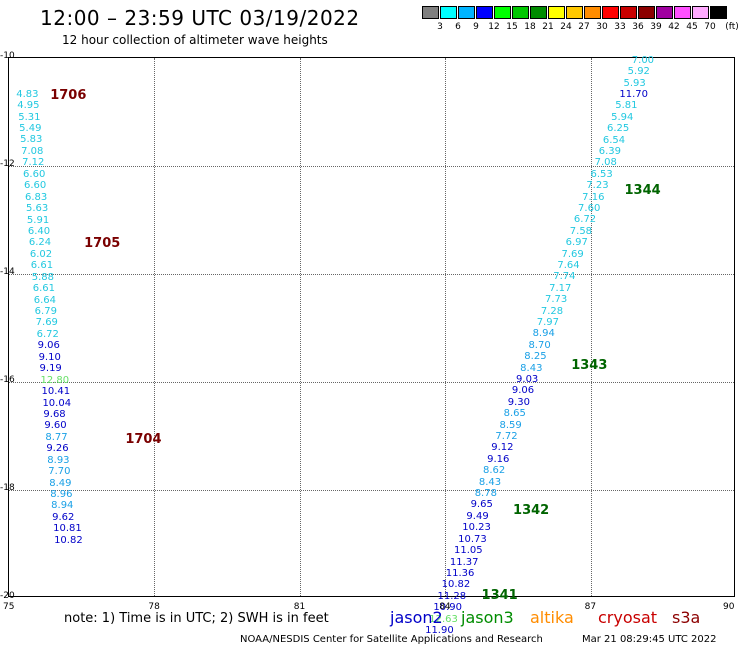 The width and height of the screenshot is (740, 650). What do you see at coordinates (581, 231) in the screenshot?
I see `wave-height-value: 7.58` at bounding box center [581, 231].